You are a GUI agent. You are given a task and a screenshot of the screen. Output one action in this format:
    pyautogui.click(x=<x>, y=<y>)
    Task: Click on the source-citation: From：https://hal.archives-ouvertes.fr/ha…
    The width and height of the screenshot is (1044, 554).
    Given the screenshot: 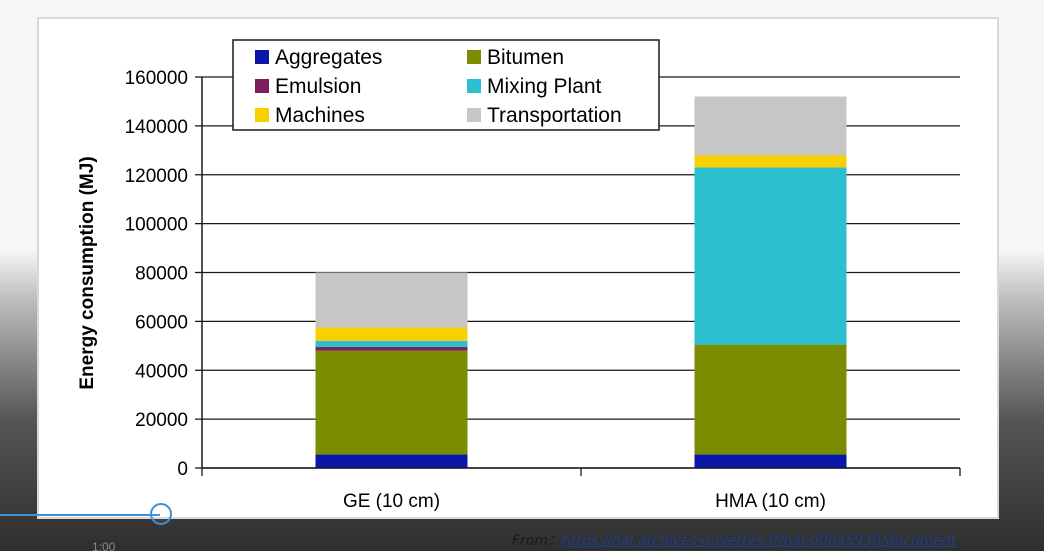 What is the action you would take?
    pyautogui.click(x=734, y=540)
    